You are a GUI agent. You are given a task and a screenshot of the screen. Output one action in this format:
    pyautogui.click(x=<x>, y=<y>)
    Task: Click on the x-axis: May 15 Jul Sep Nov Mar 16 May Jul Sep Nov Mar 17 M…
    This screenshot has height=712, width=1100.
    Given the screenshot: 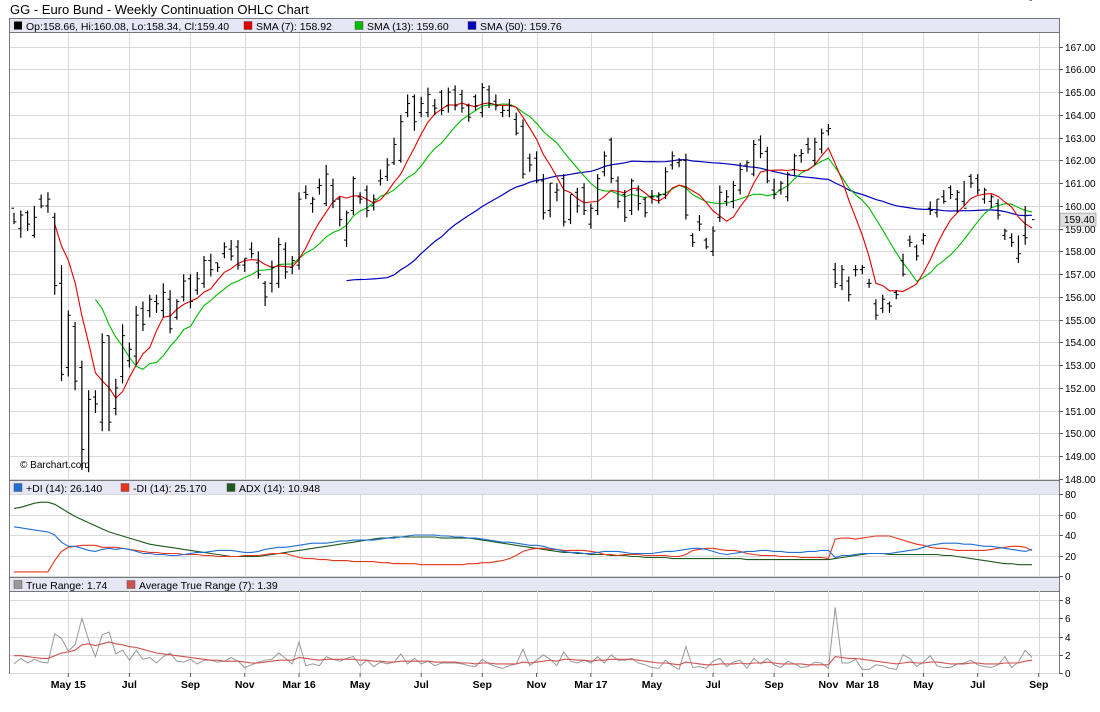 What is the action you would take?
    pyautogui.click(x=549, y=682)
    